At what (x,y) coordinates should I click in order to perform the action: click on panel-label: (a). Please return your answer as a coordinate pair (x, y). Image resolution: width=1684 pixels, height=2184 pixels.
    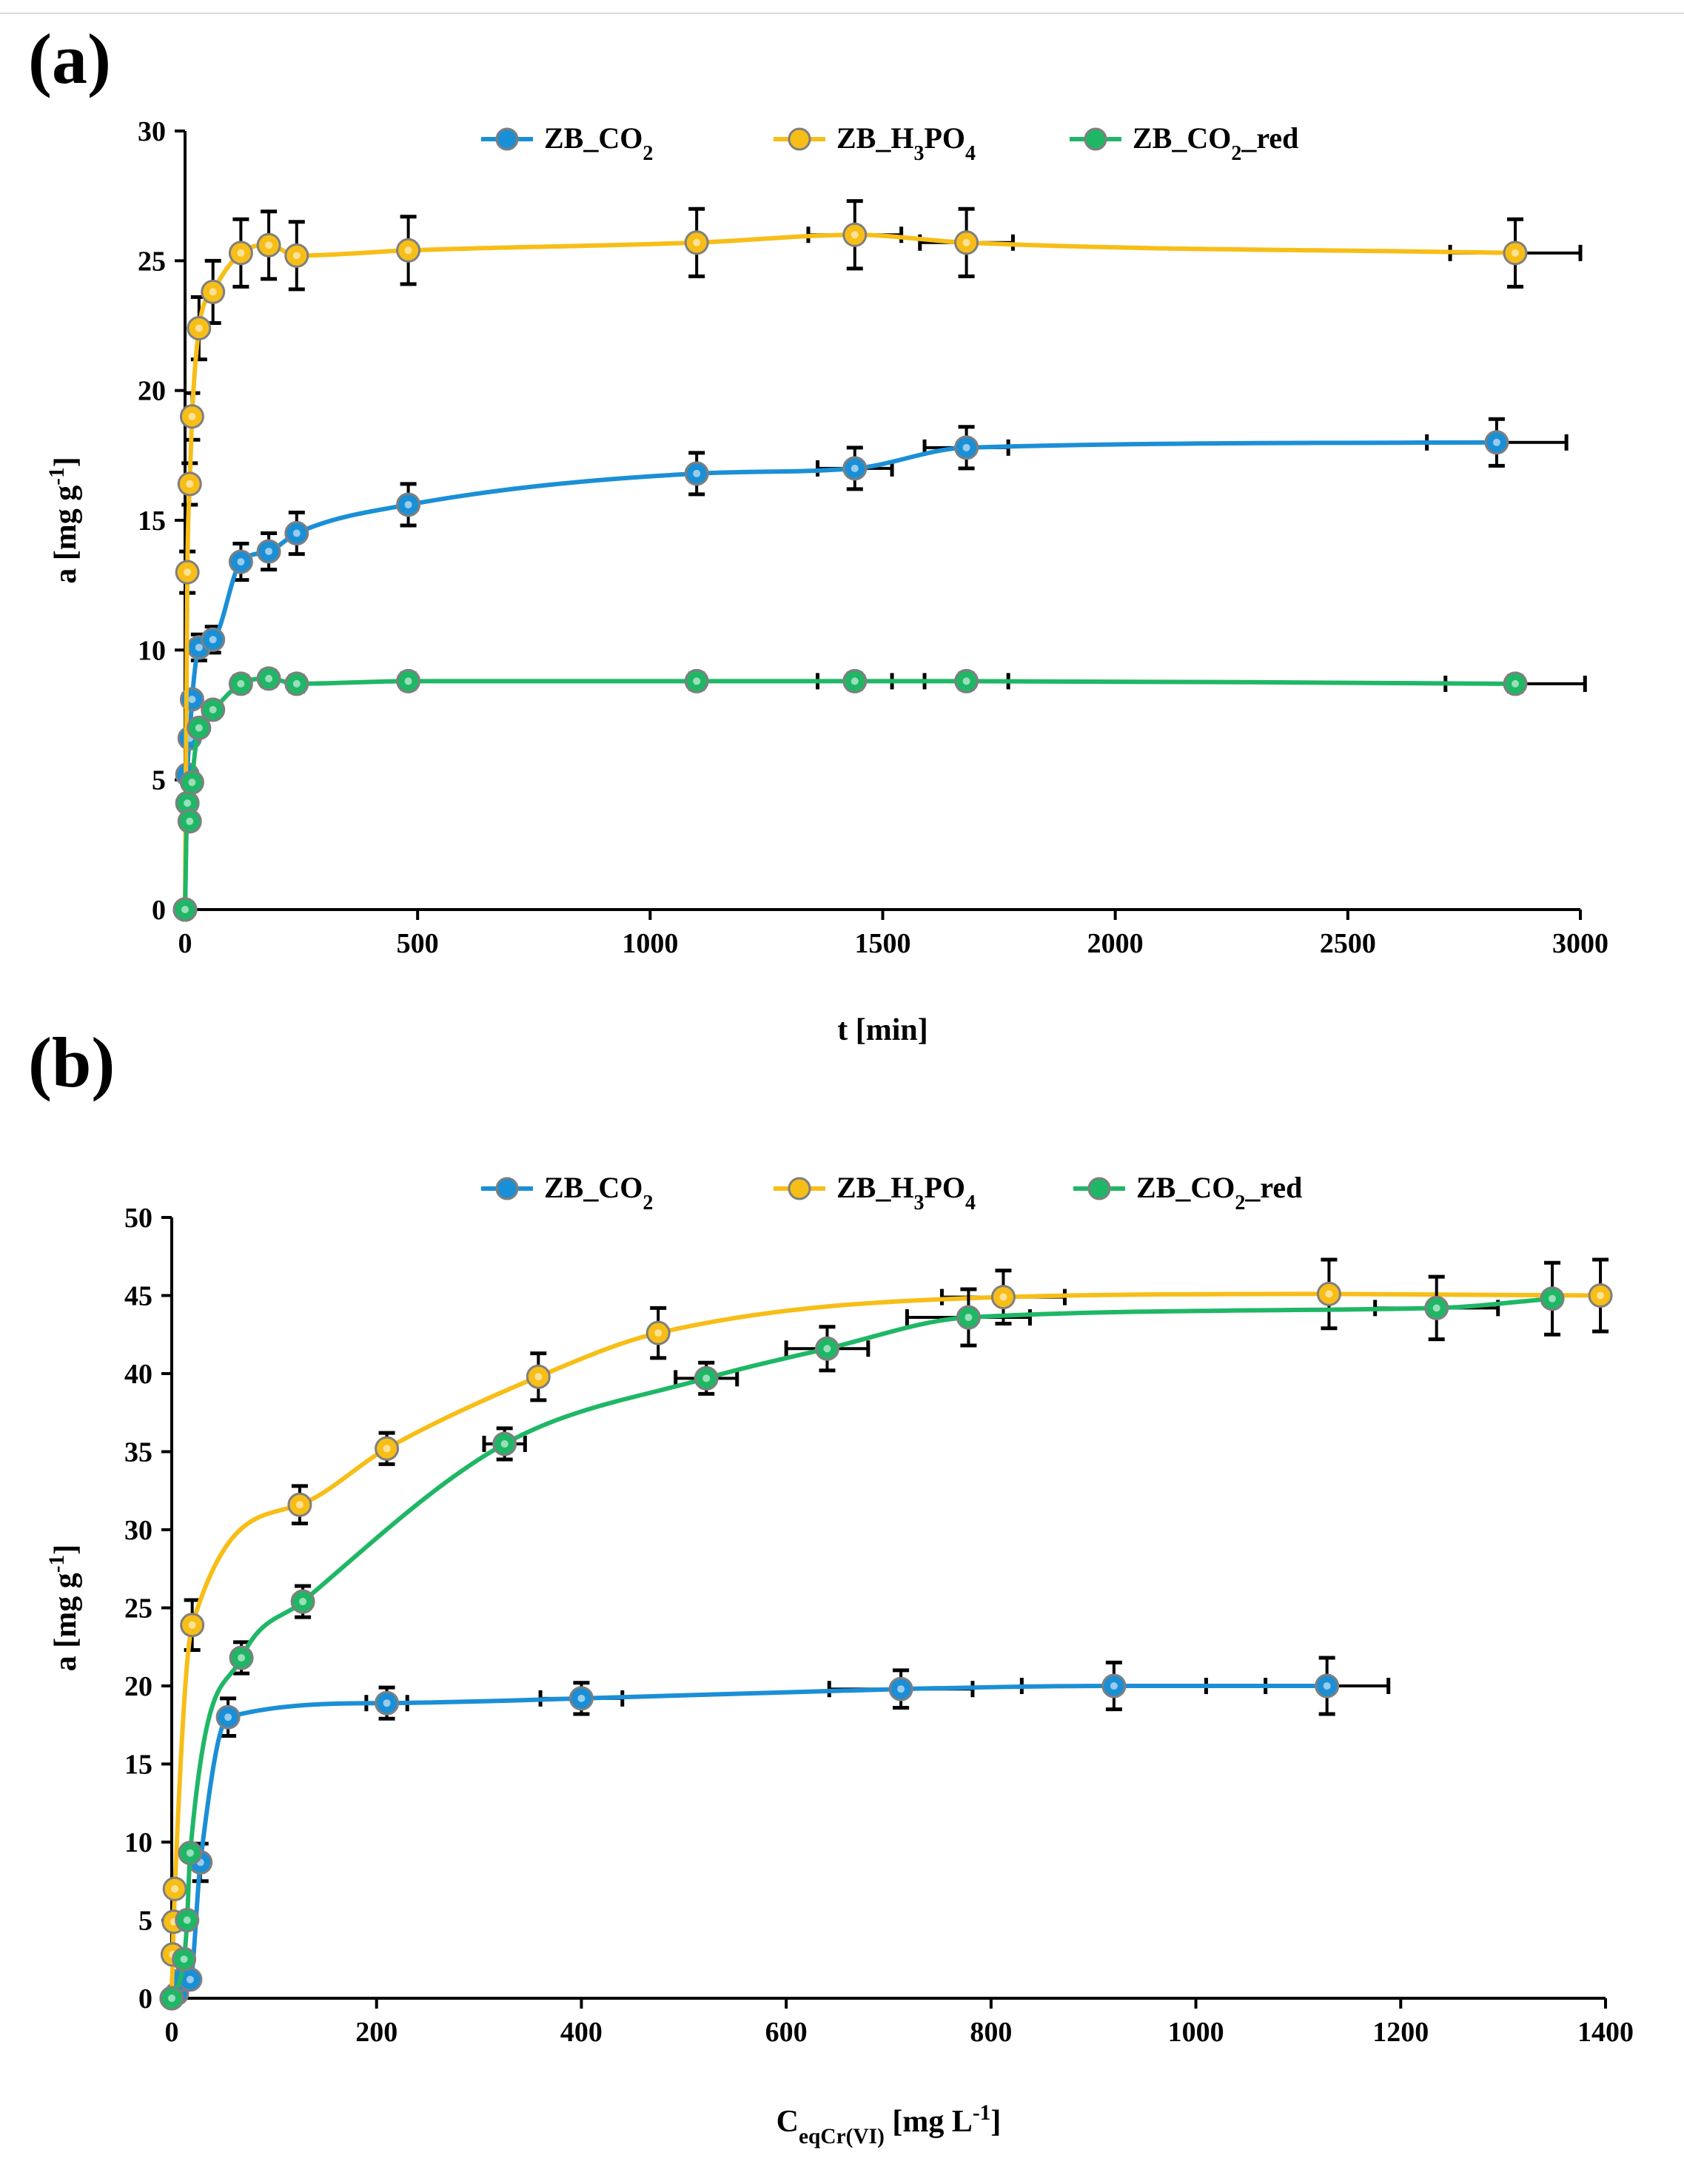
    Looking at the image, I should click on (69, 58).